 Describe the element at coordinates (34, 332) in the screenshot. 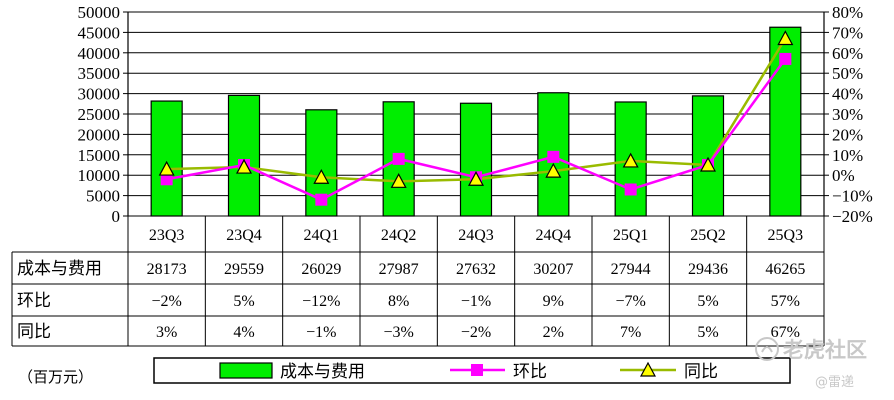

I see `table-row-label: 同比` at that location.